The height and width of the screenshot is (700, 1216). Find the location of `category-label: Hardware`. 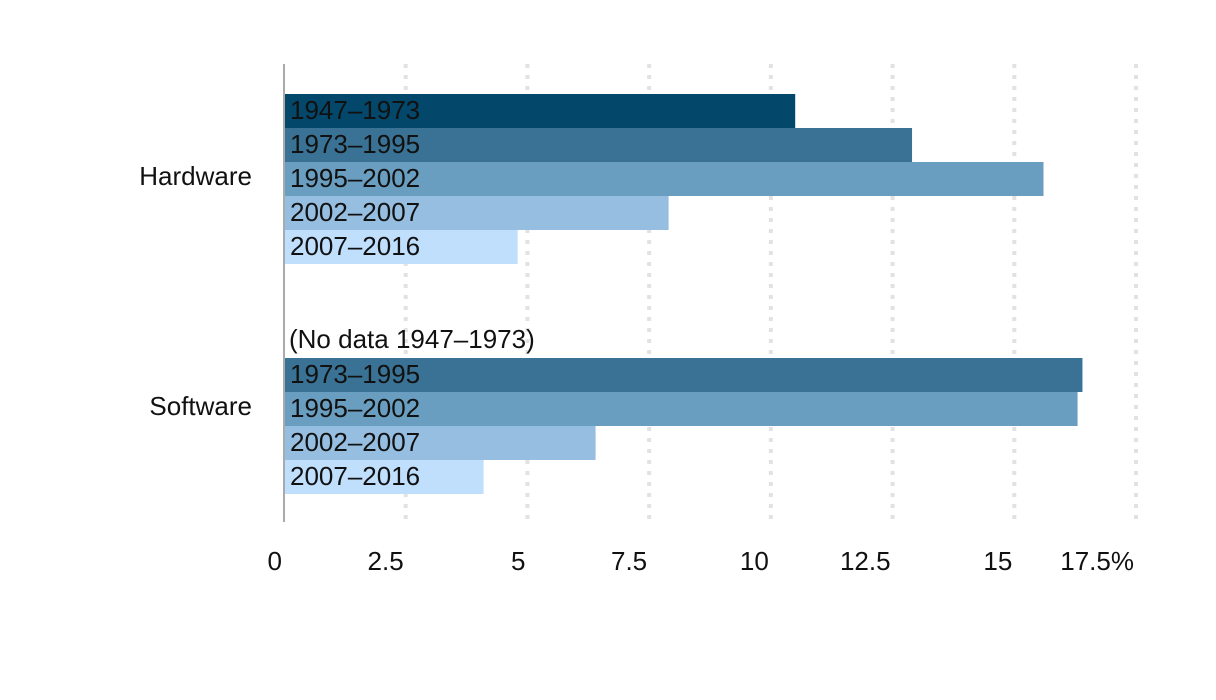

category-label: Hardware is located at coordinates (195, 176).